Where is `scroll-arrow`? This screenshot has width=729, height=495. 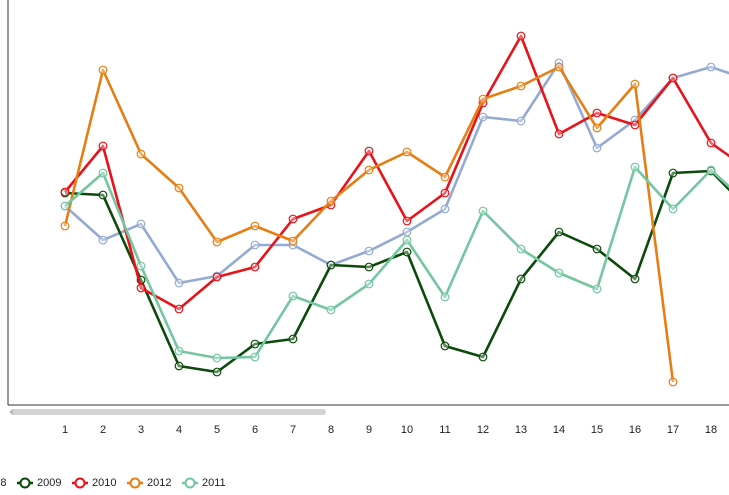
scroll-arrow is located at coordinates (11, 412).